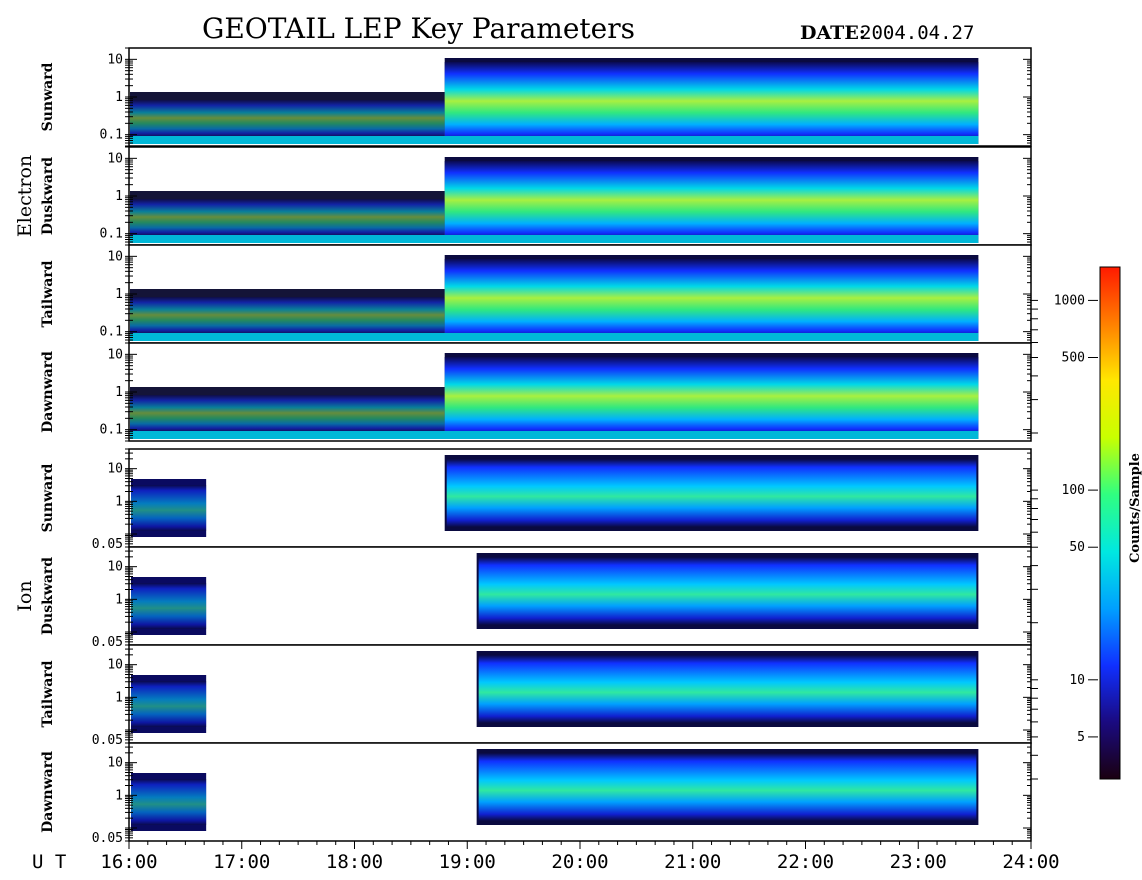 The width and height of the screenshot is (1142, 880). What do you see at coordinates (805, 862) in the screenshot?
I see `xtick-label: 22:00` at bounding box center [805, 862].